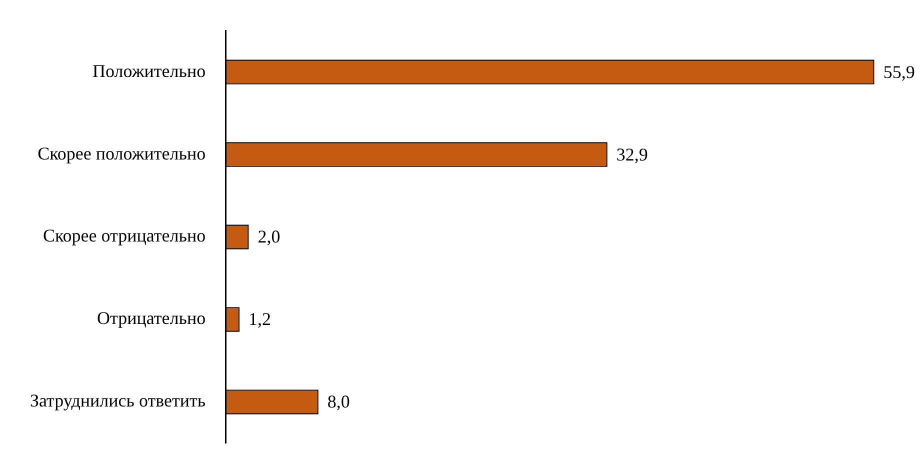 This screenshot has width=923, height=474. I want to click on data-label: 55,9, so click(899, 72).